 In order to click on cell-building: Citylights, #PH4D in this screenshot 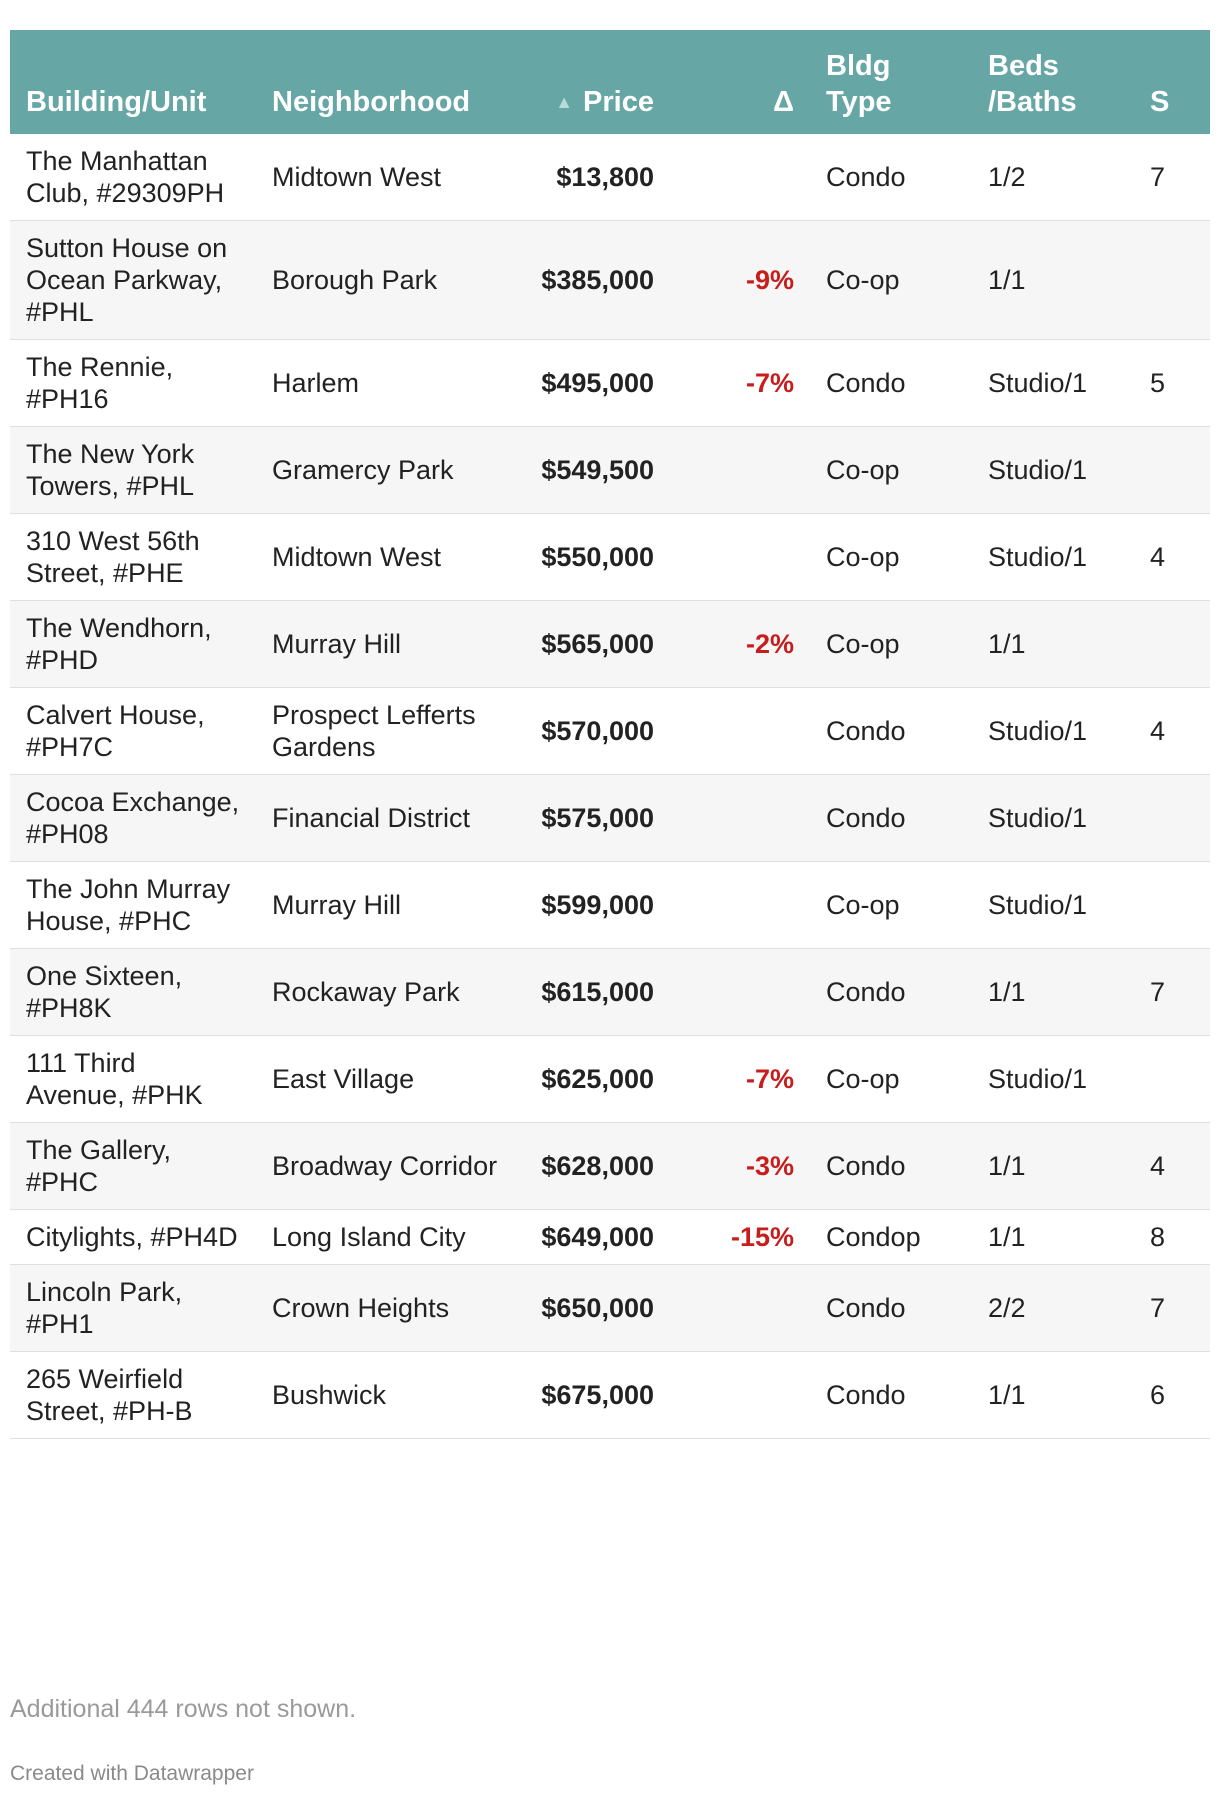, I will do `click(133, 1237)`.